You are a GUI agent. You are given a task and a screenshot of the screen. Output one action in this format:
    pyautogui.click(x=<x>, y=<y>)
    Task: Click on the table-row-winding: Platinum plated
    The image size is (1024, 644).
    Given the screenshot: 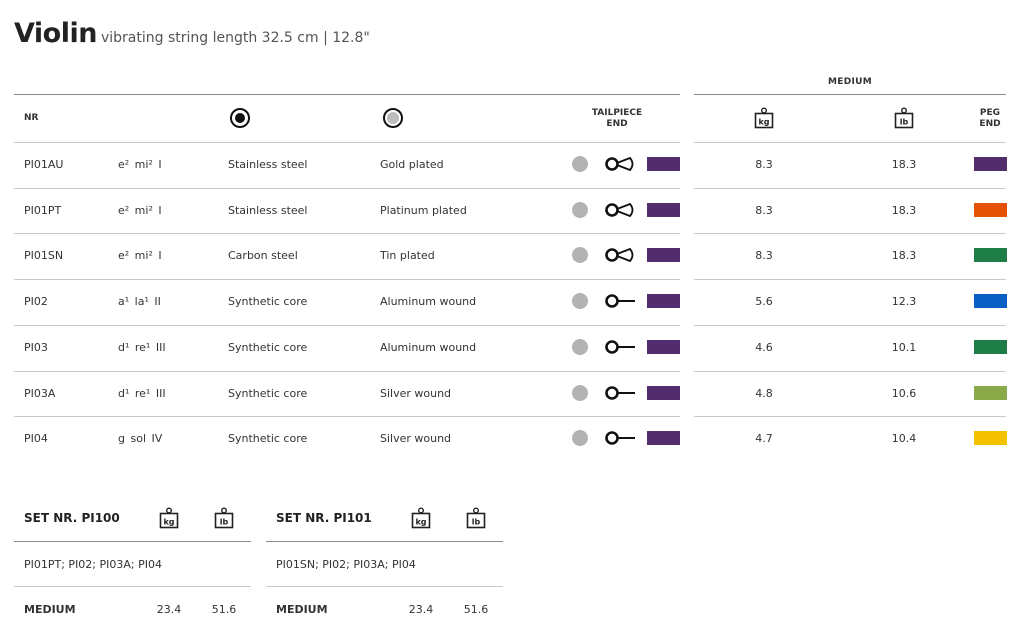 What is the action you would take?
    pyautogui.click(x=423, y=210)
    